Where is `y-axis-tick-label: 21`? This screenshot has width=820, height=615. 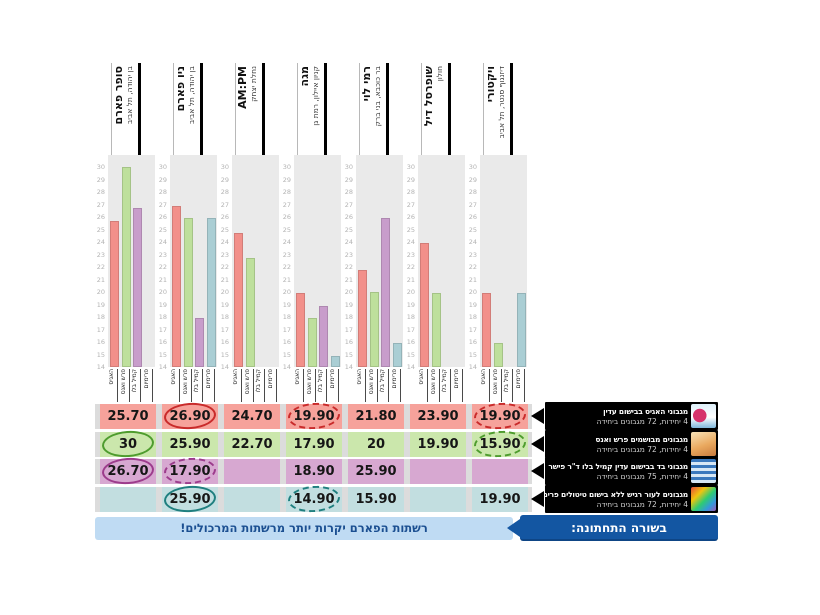 y-axis-tick-label: 21 is located at coordinates (162, 279).